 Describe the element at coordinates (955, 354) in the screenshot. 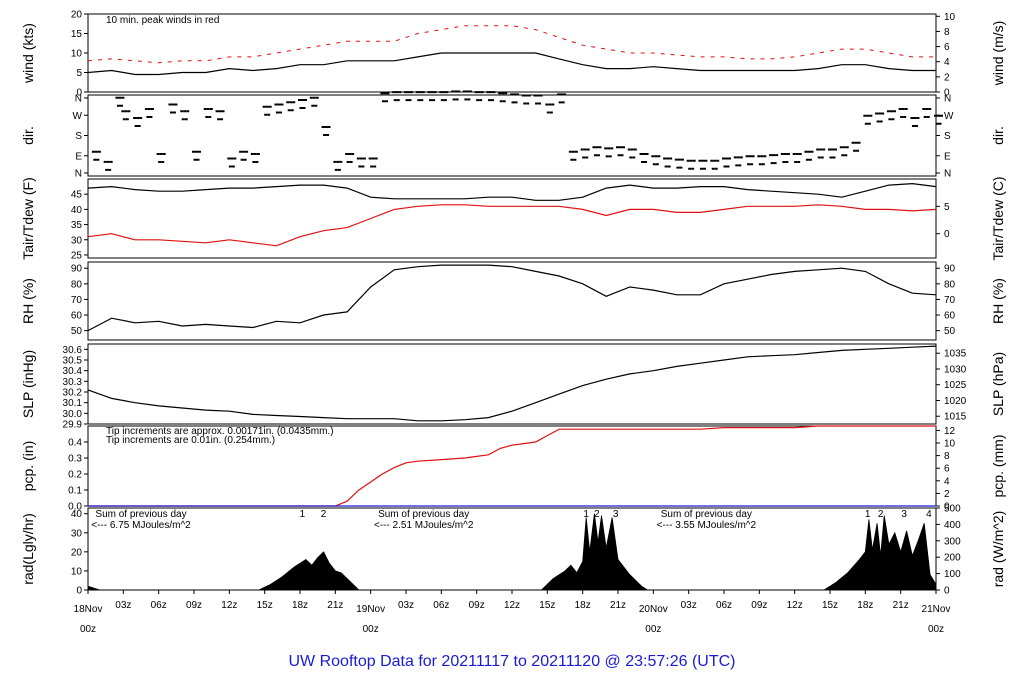

I see `y-tick-label-right: 1035` at that location.